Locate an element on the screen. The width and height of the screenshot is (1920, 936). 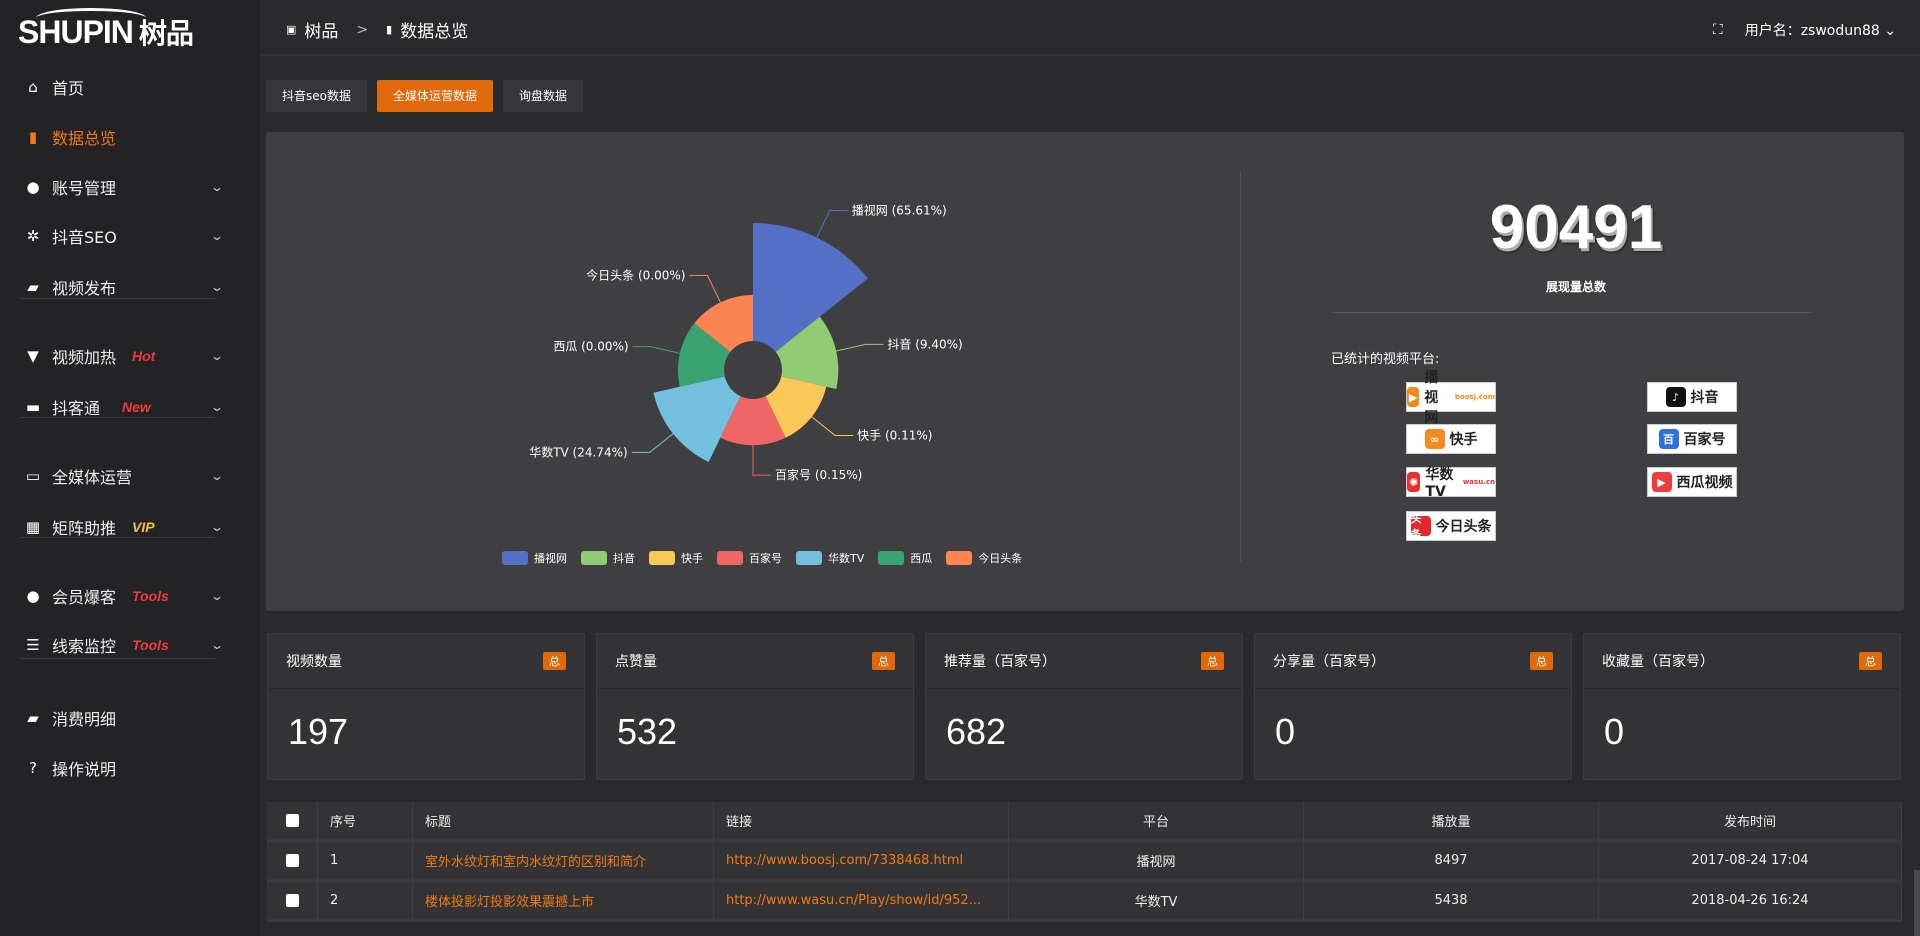
tab-inquiry: 询盘数据 is located at coordinates (543, 96).